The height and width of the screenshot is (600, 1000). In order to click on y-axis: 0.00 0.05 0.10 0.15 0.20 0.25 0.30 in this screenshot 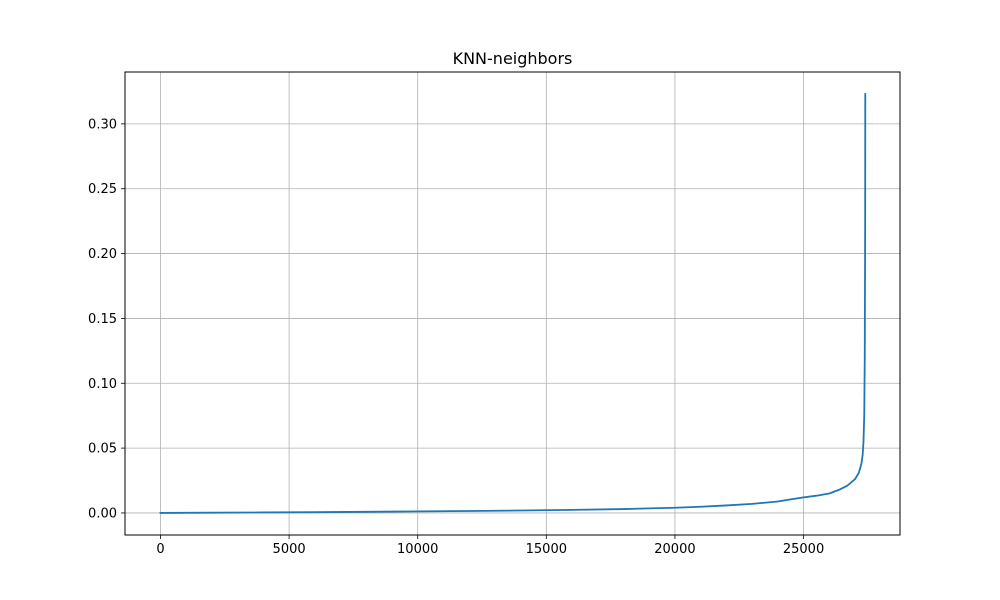, I will do `click(106, 319)`.